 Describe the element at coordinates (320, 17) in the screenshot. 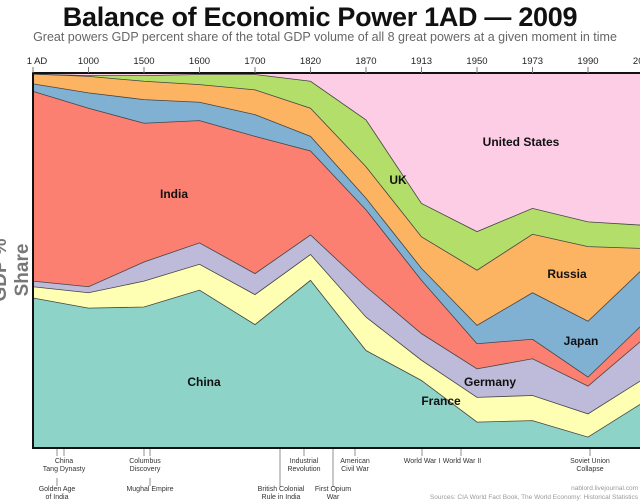

I see `chart-title: Balance of Economic Power 1AD — 2009` at that location.